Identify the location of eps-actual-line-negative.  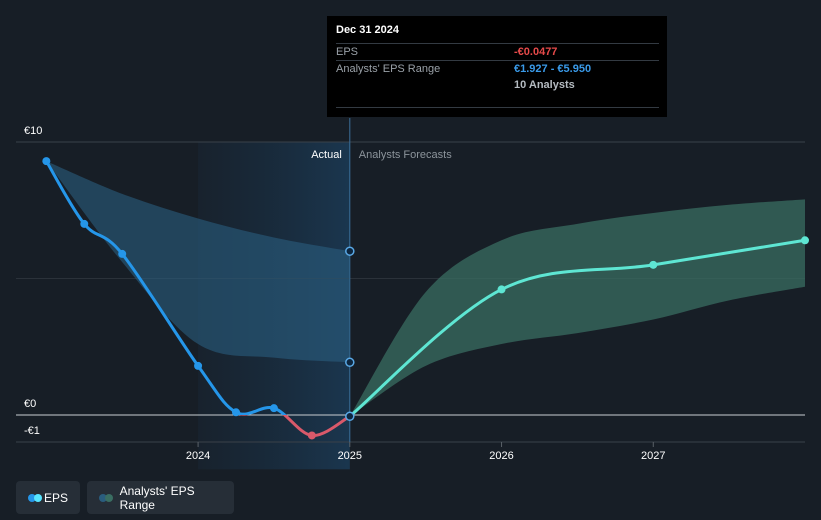
(295, 426).